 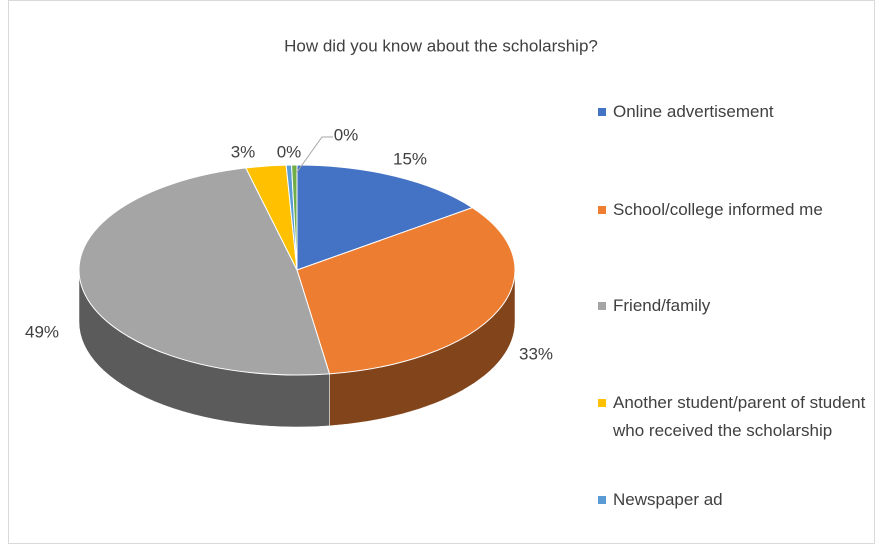 I want to click on legend-label: School/college informed me, so click(x=718, y=209).